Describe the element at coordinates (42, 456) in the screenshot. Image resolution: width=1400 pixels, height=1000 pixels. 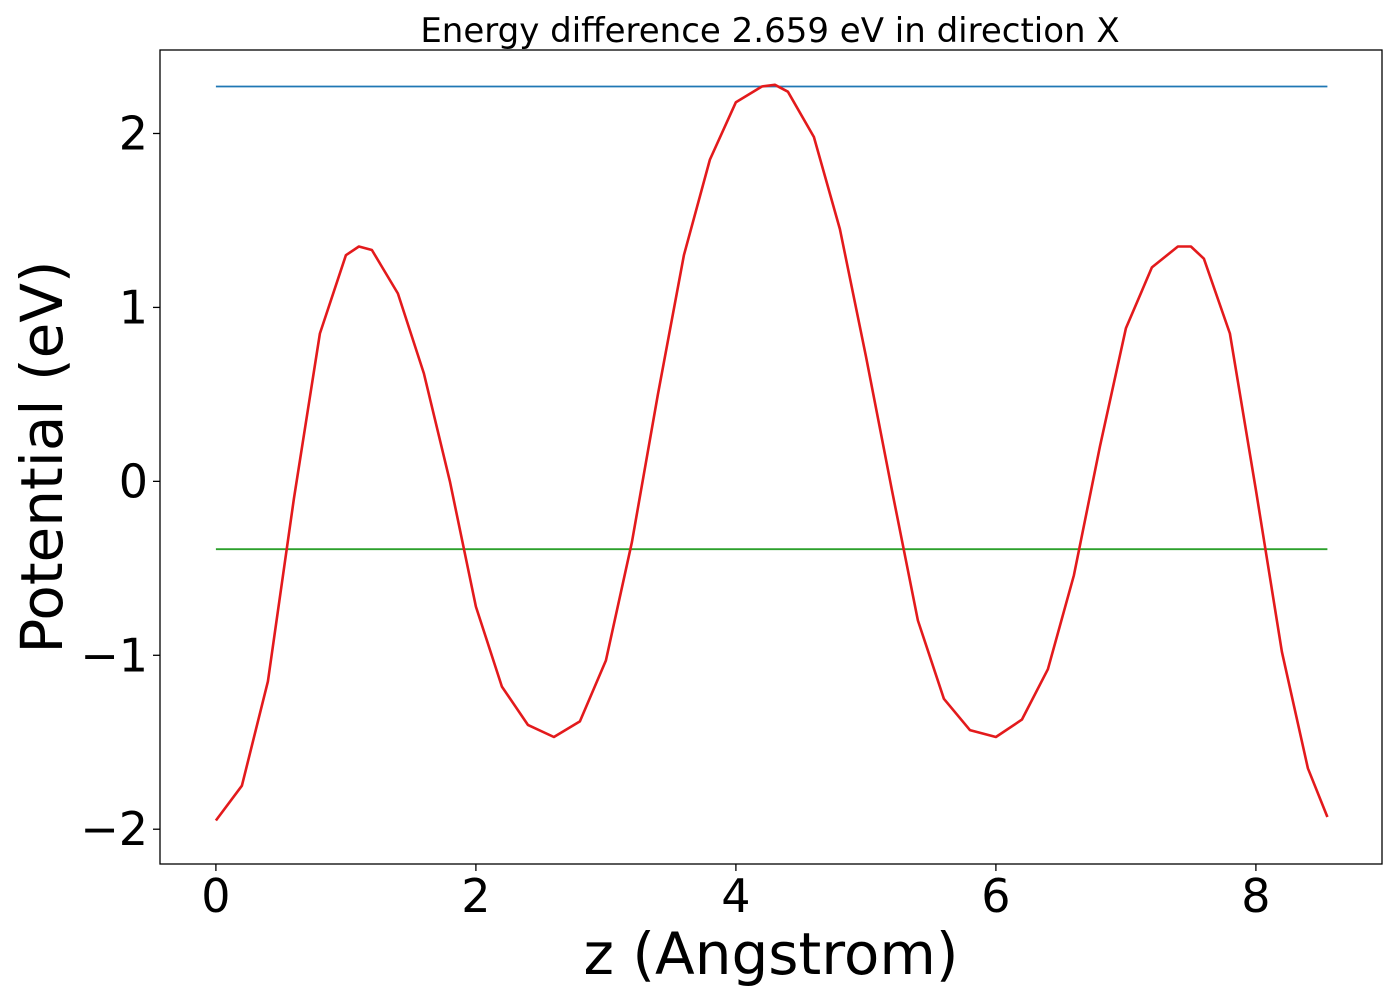
I see `y-axis-label: Potential (eV)` at that location.